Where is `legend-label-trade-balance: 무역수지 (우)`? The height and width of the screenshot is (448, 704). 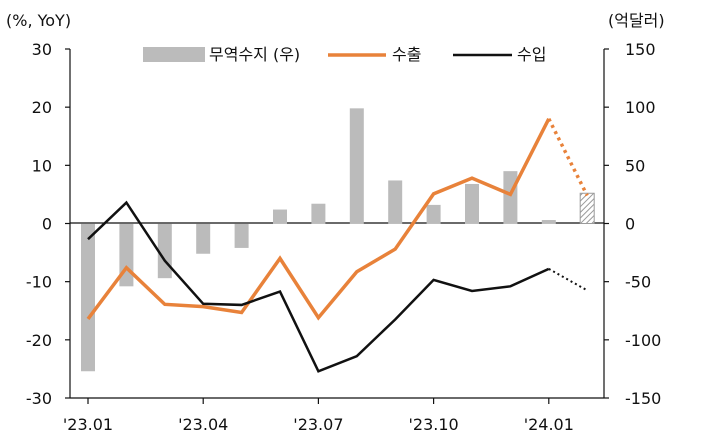 legend-label-trade-balance: 무역수지 (우) is located at coordinates (254, 54).